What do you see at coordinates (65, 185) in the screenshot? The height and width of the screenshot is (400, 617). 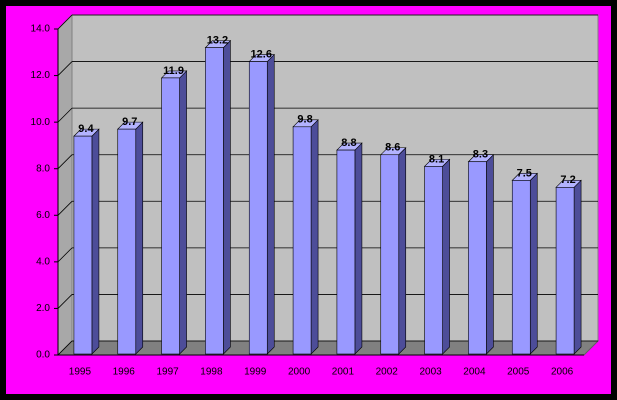 I see `side-wall` at bounding box center [65, 185].